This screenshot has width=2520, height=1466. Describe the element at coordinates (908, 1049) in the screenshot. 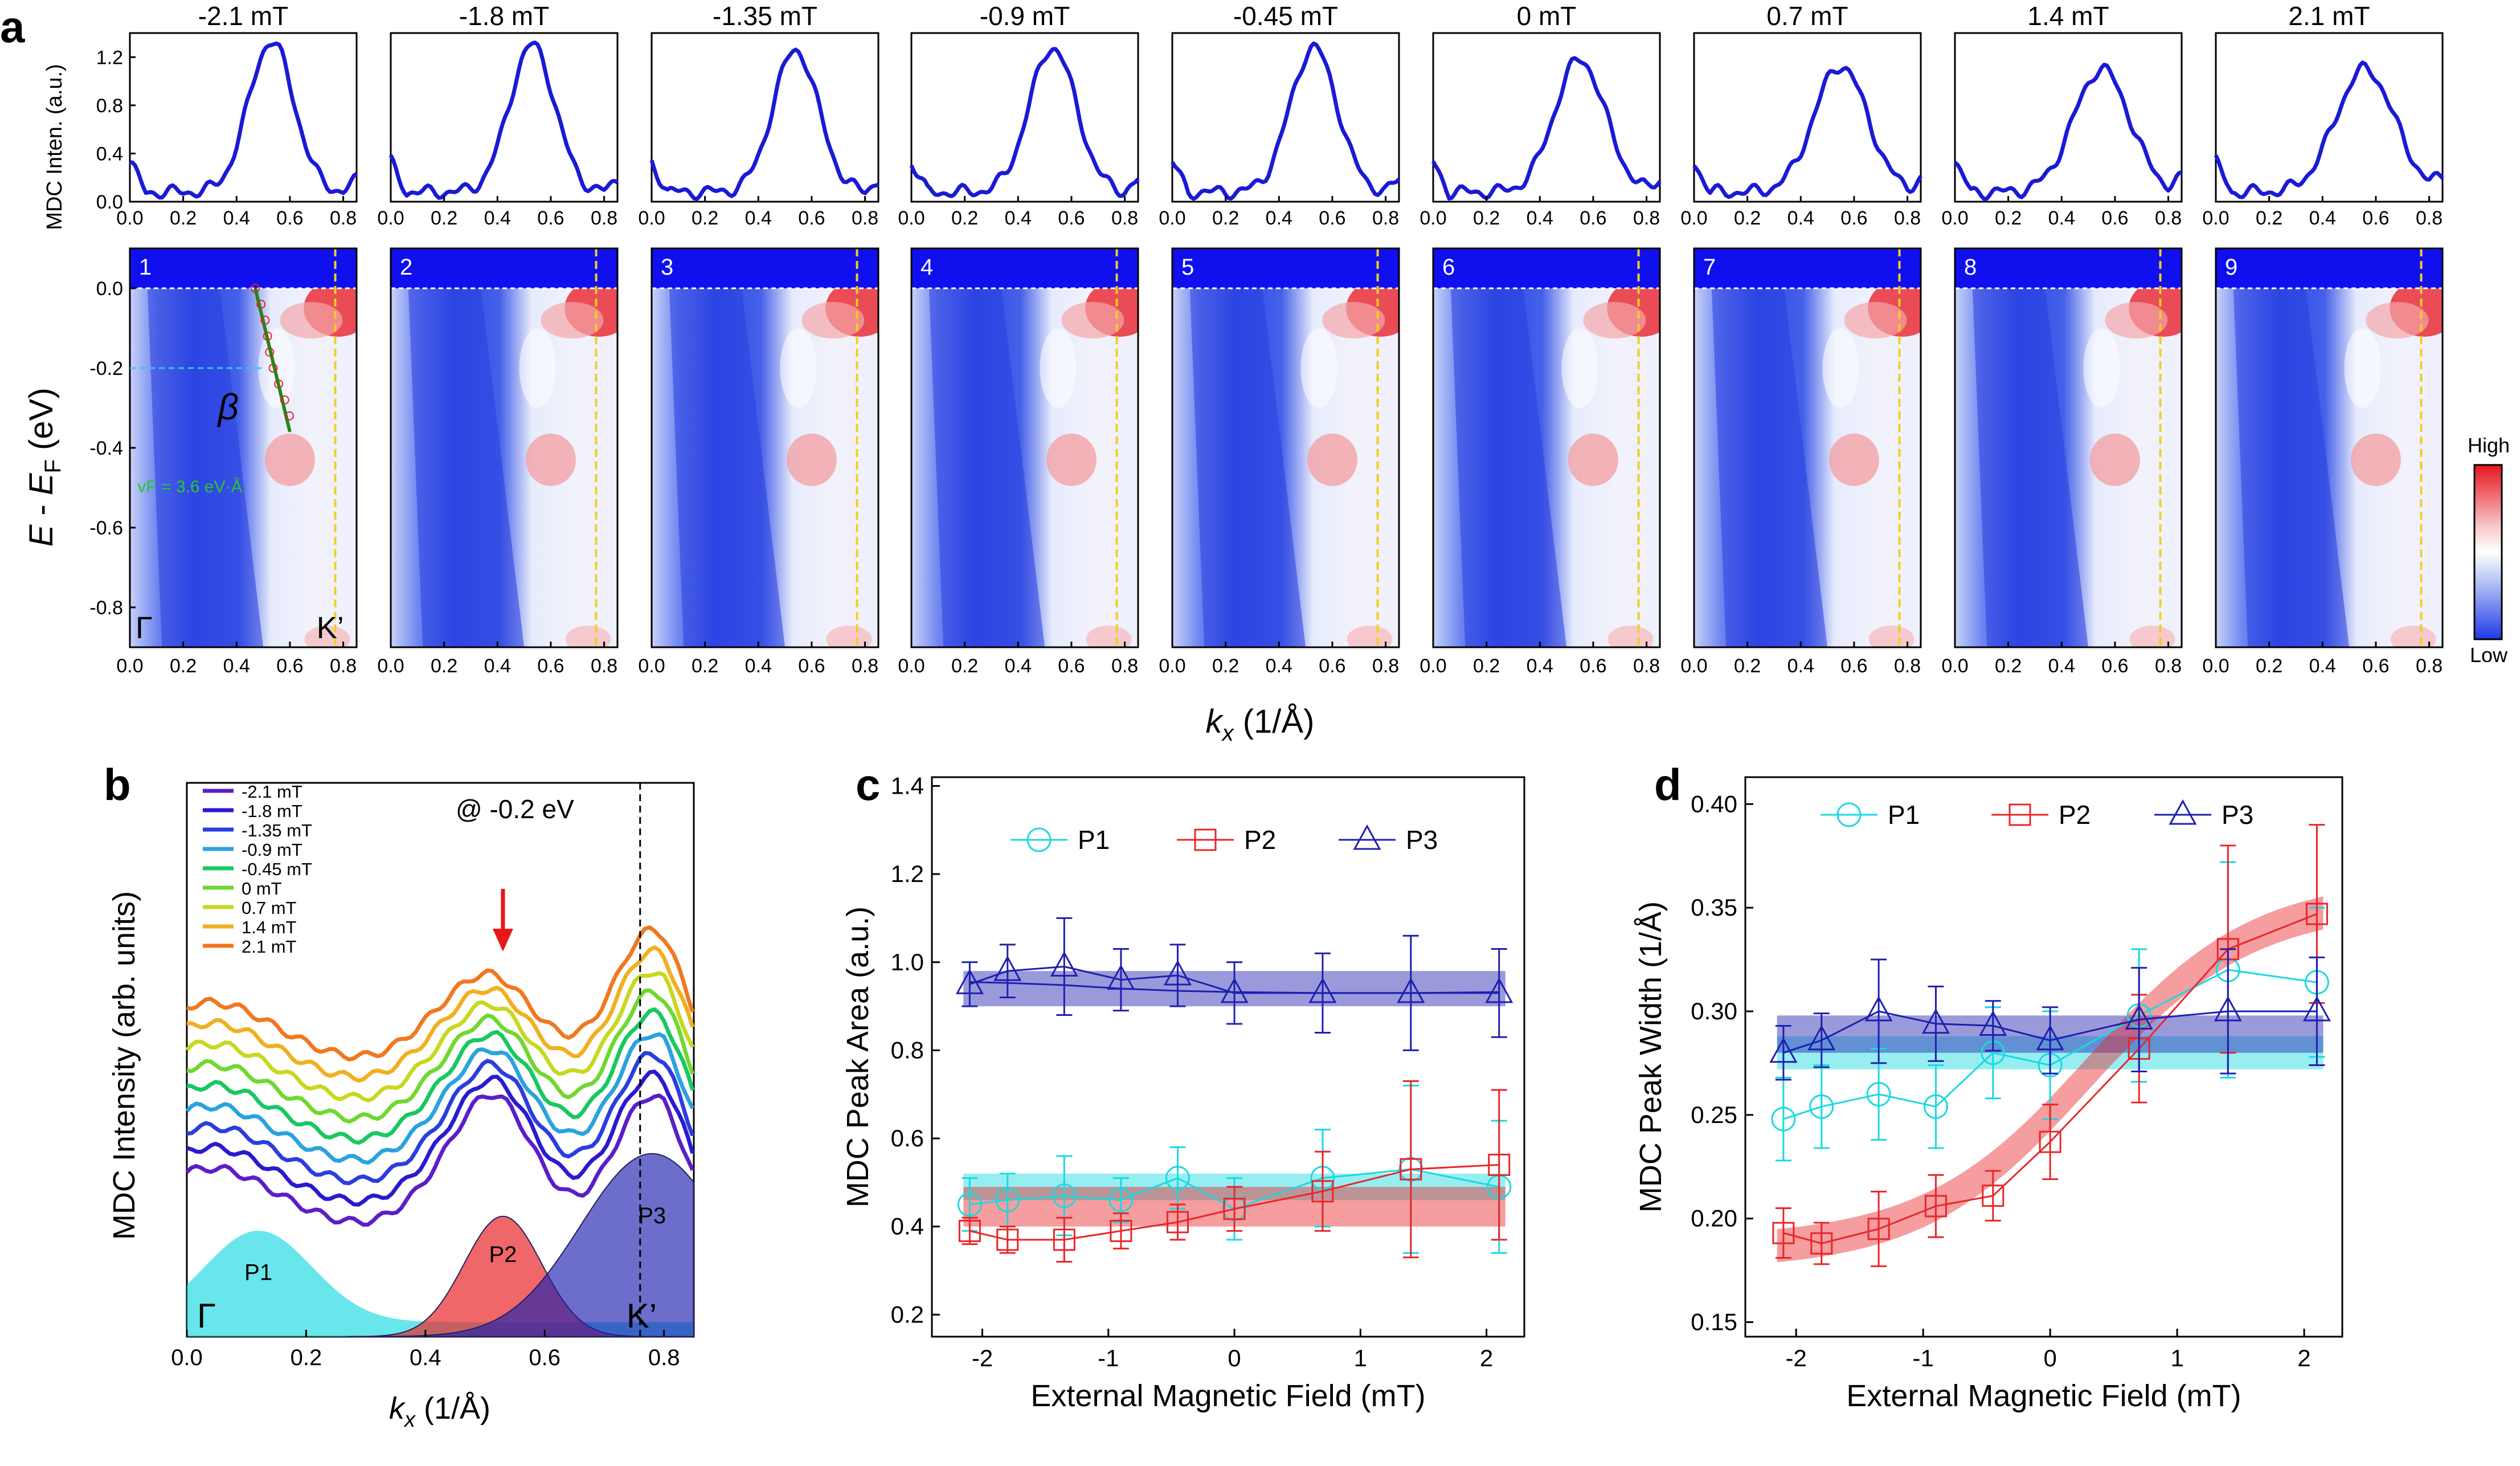

I see `ytick-label: 0.8` at that location.